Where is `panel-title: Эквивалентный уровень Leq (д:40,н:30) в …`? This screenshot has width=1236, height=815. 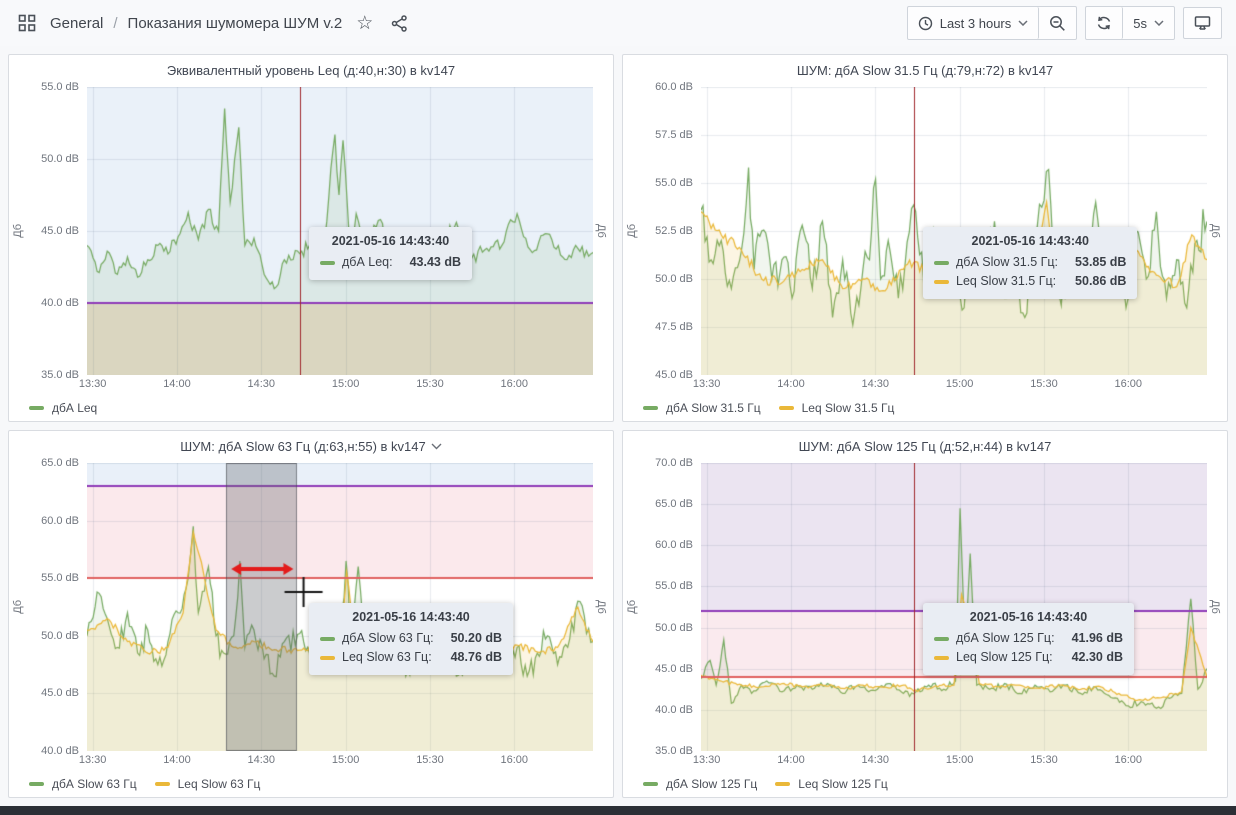
panel-title: Эквивалентный уровень Leq (д:40,н:30) в … is located at coordinates (311, 70).